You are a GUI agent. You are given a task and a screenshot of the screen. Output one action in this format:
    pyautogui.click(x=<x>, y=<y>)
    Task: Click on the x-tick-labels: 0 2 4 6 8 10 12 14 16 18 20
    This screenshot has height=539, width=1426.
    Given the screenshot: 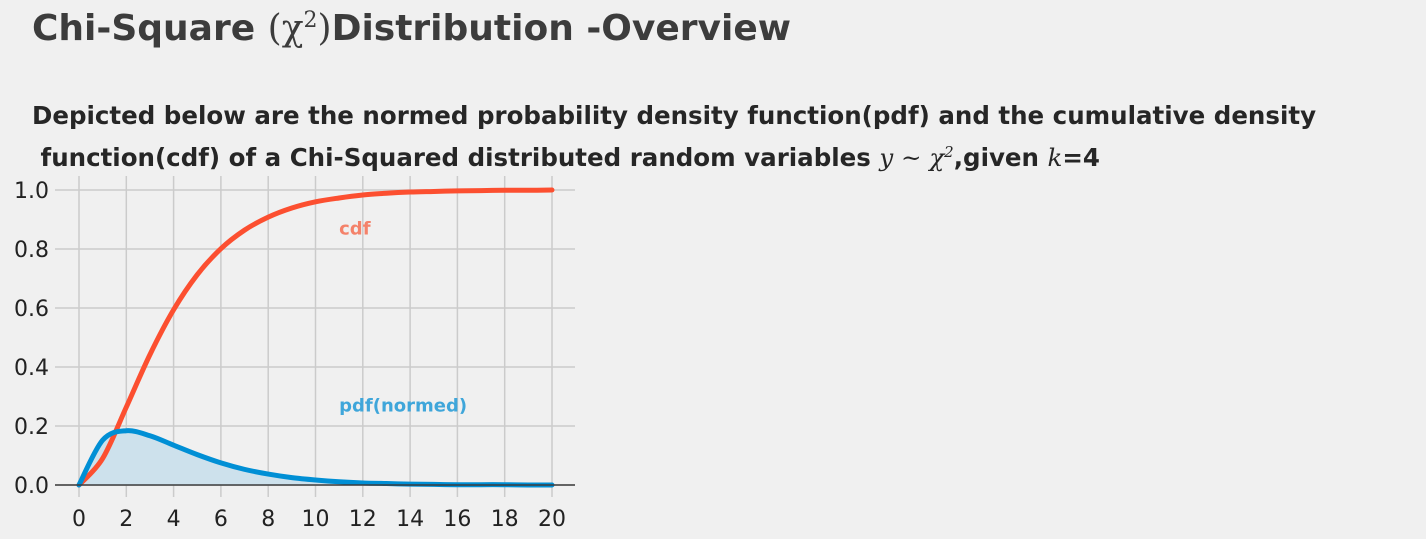 What is the action you would take?
    pyautogui.click(x=319, y=519)
    